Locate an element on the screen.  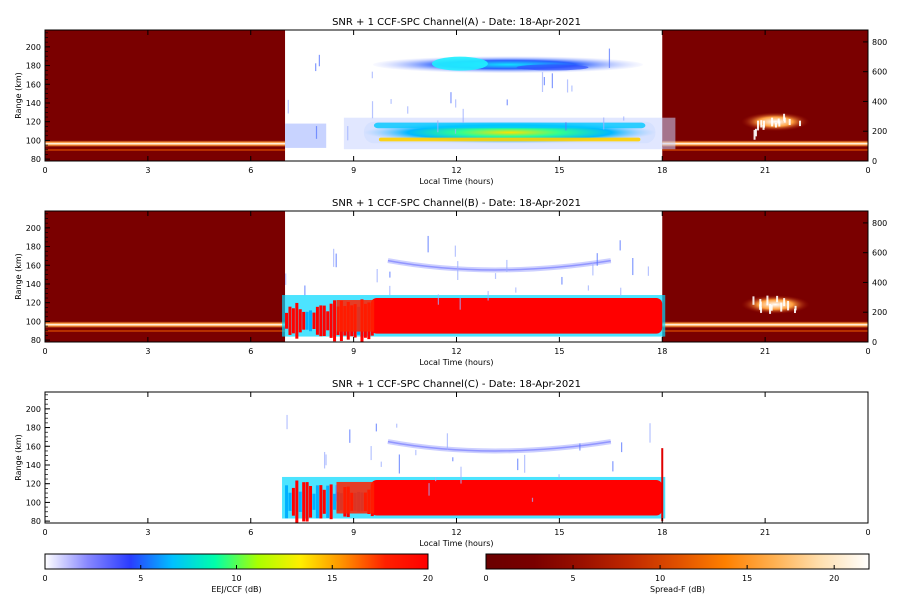
y-tick-label: 120 is located at coordinates (33, 122).